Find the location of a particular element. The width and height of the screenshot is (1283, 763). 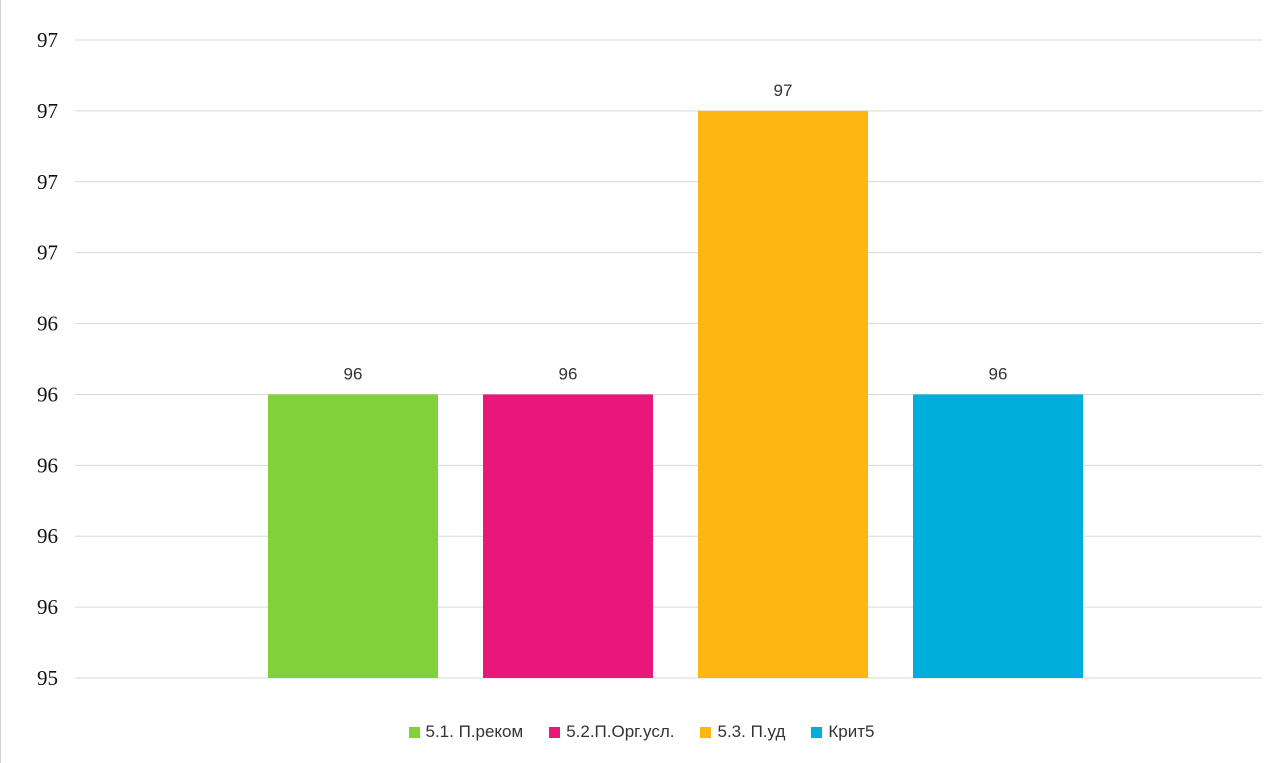

legend: 5.1. П.реком 5.2.П.Орг.усл. 5.3. П.уд Крит5 is located at coordinates (641, 732).